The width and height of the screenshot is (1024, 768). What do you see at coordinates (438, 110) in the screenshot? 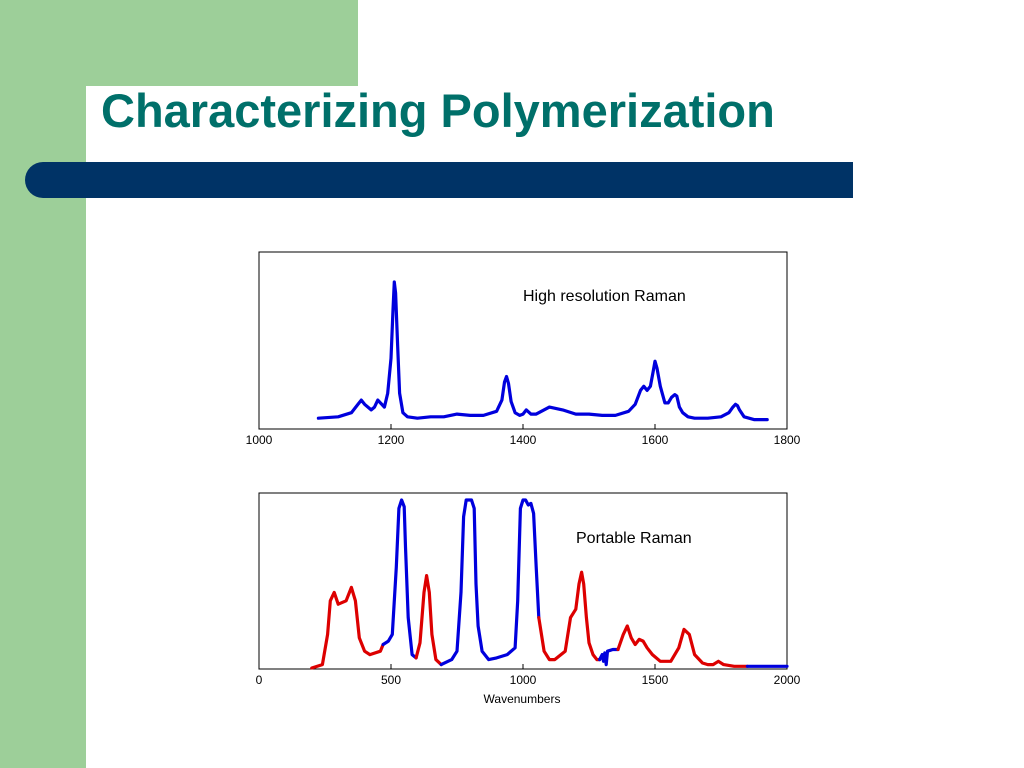
I see `slide-title: Characterizing Polymerization` at bounding box center [438, 110].